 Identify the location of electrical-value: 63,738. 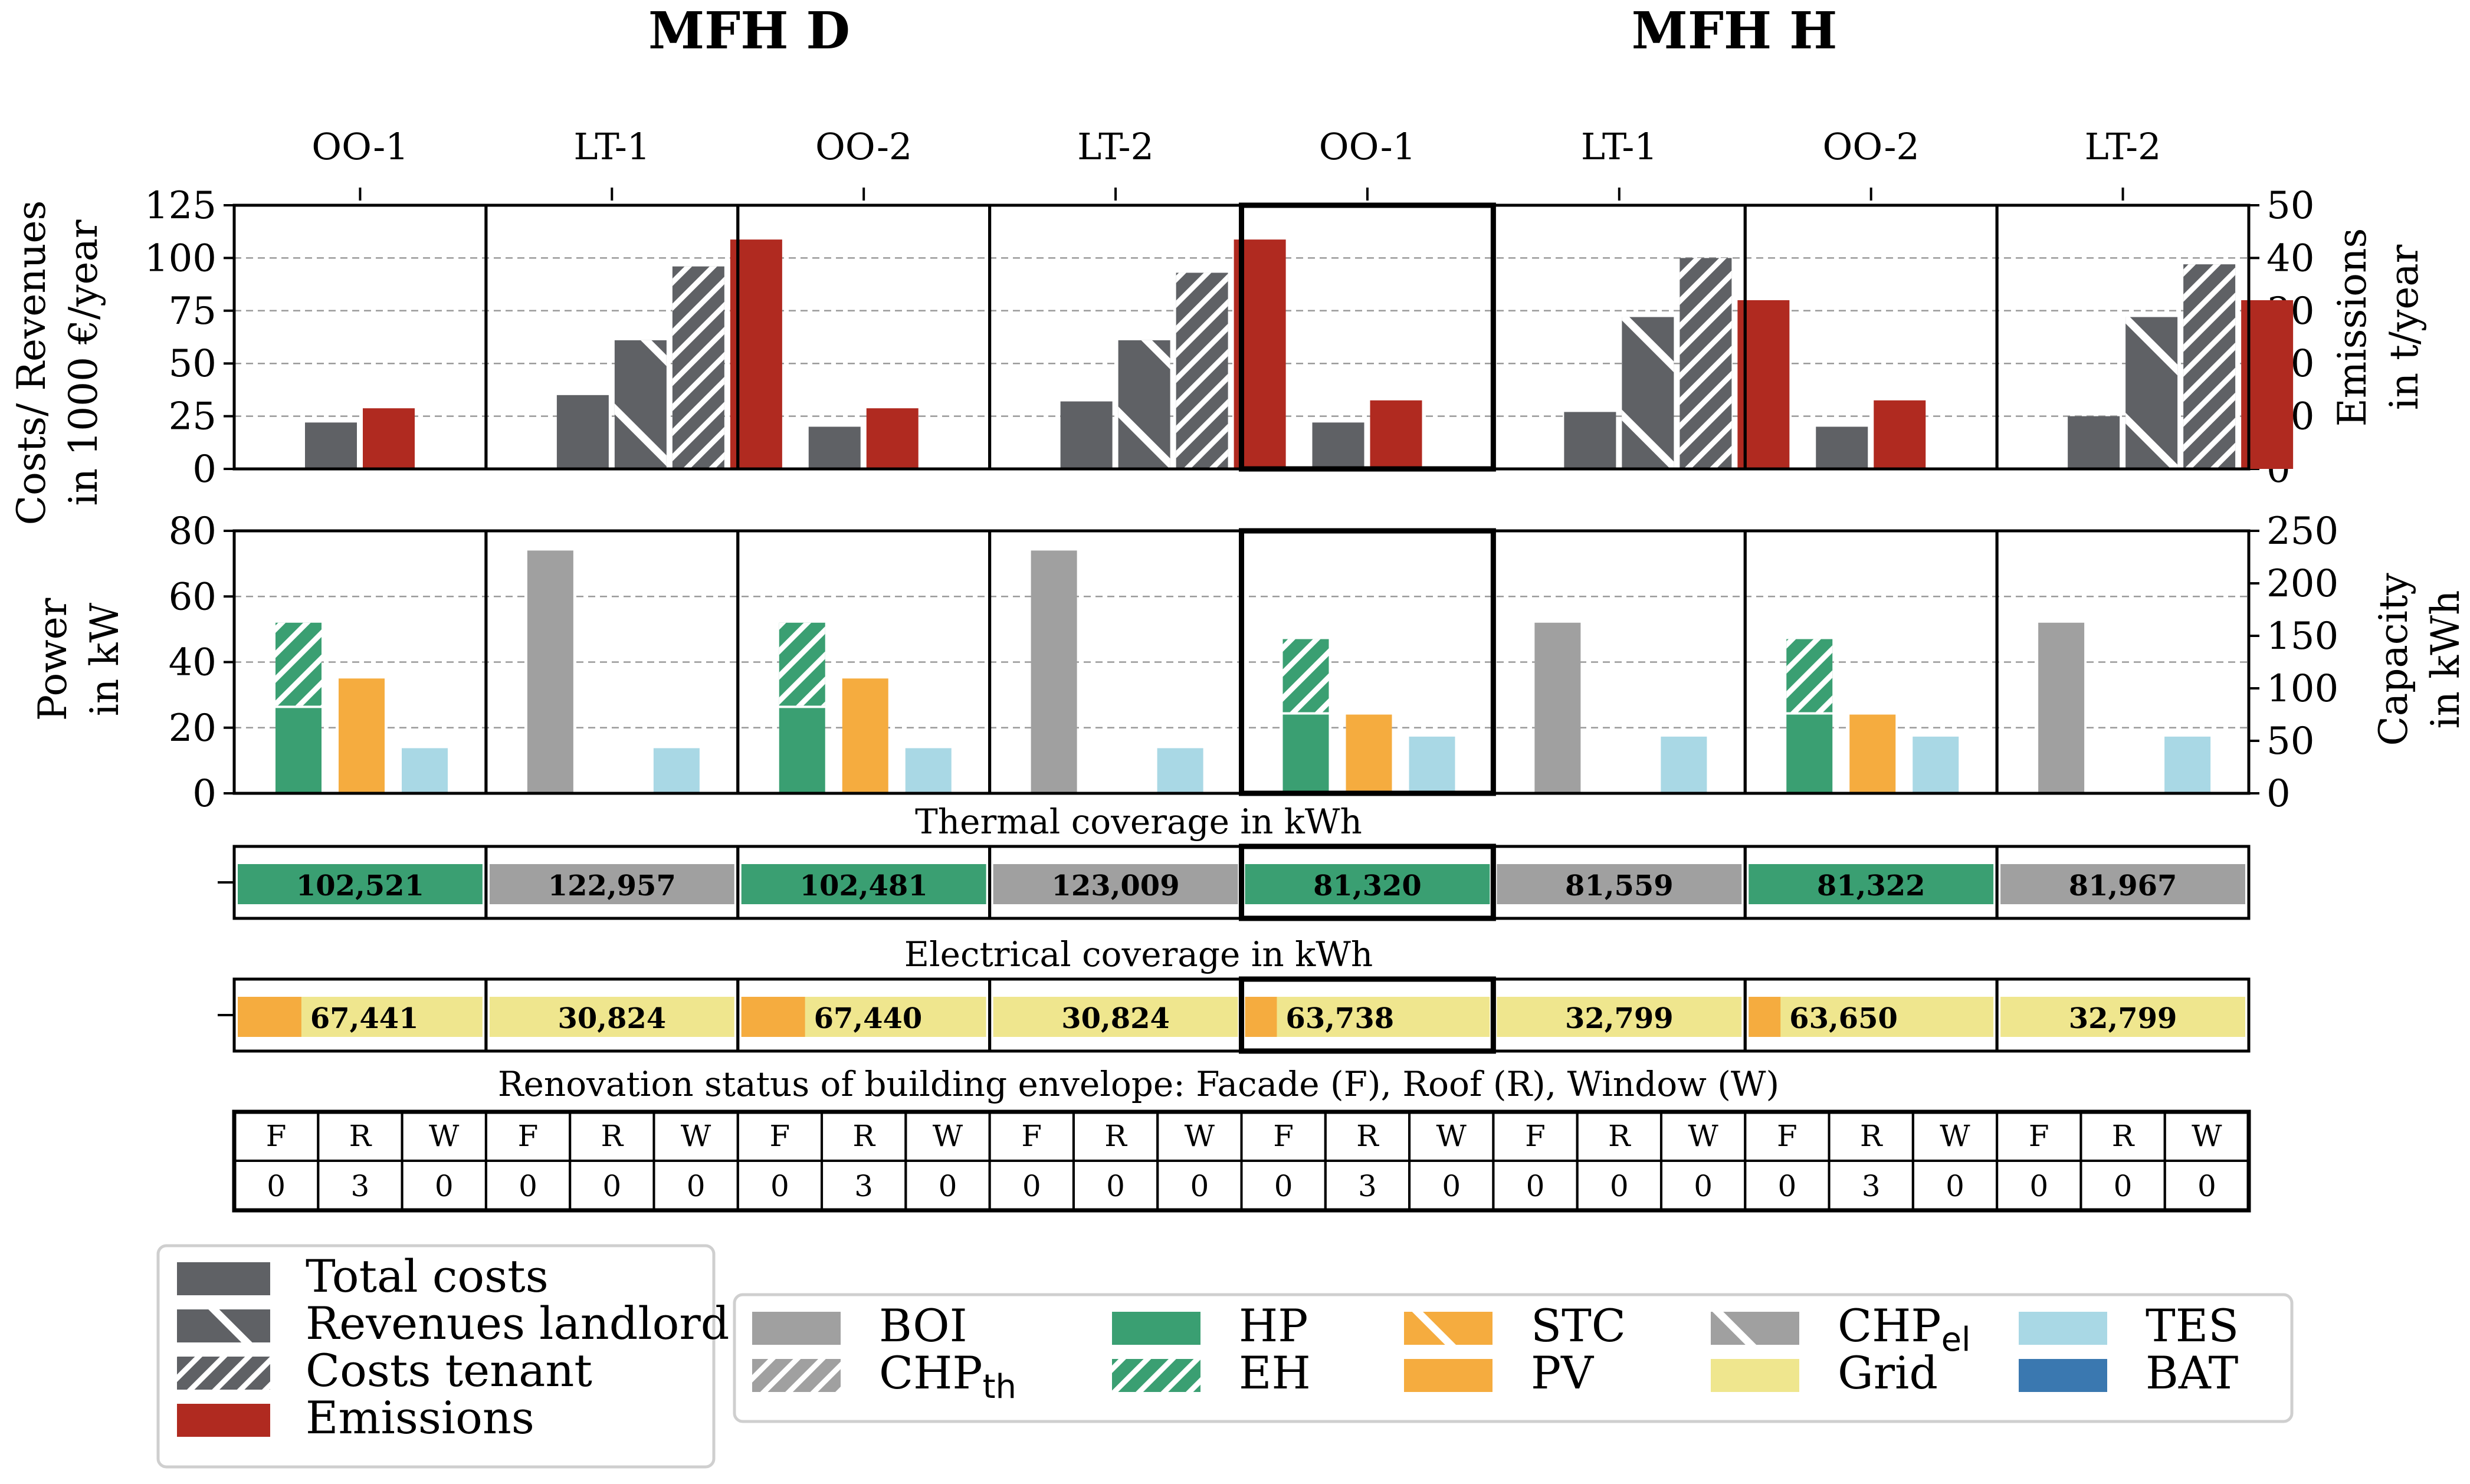
(1339, 1018).